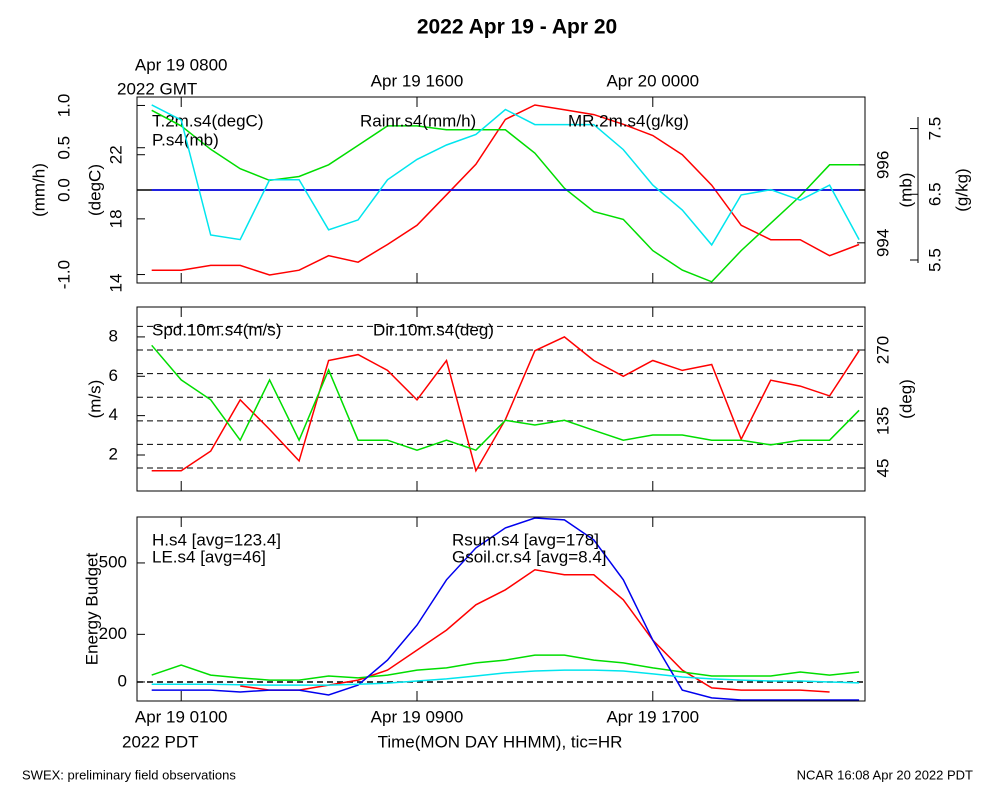 The width and height of the screenshot is (1000, 800). Describe the element at coordinates (905, 399) in the screenshot. I see `y-axis-label: (deg)` at that location.